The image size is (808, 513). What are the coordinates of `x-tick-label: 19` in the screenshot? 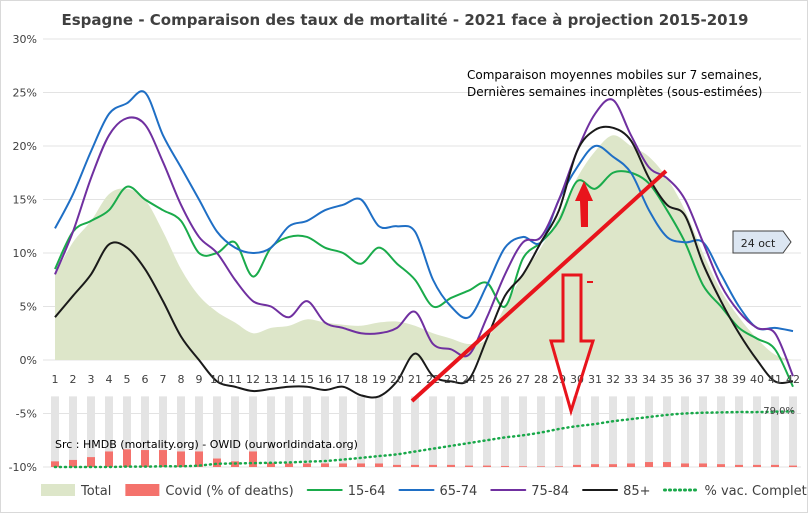 It's located at (379, 379).